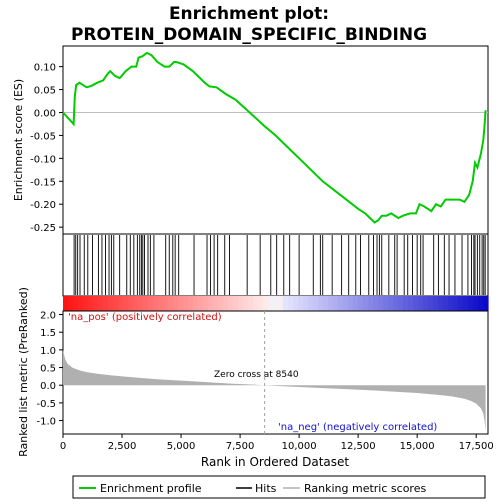 The height and width of the screenshot is (504, 500). Describe the element at coordinates (279, 487) in the screenshot. I see `legend-frame` at that location.